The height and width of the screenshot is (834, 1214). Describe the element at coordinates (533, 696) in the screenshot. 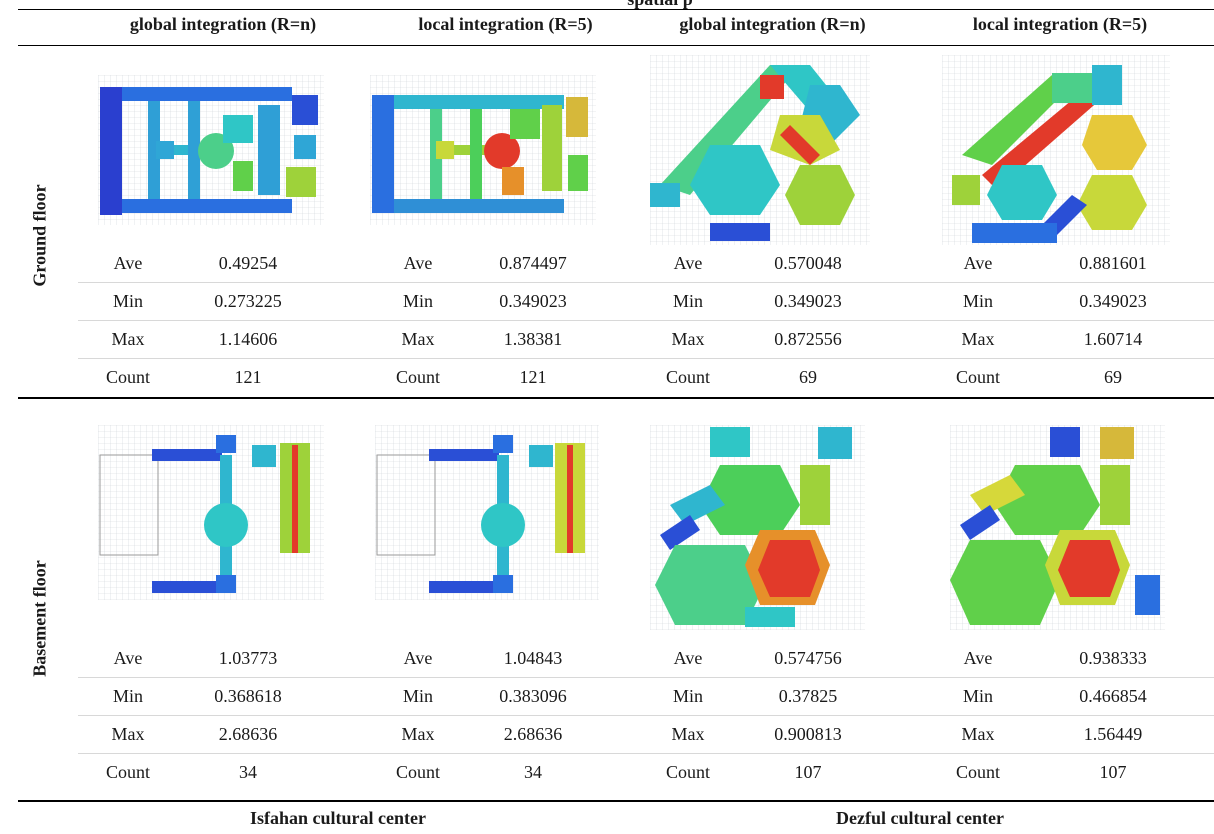

I see `basement-value-min: 0.383096` at that location.